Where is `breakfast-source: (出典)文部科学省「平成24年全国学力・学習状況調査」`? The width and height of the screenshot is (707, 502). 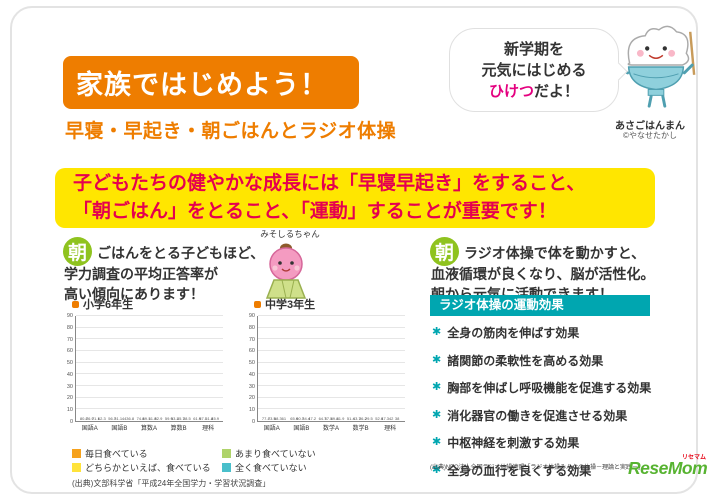
breakfast-source: (出典)文部科学省「平成24年全国学力・学習状況調査」 is located at coordinates (171, 483).